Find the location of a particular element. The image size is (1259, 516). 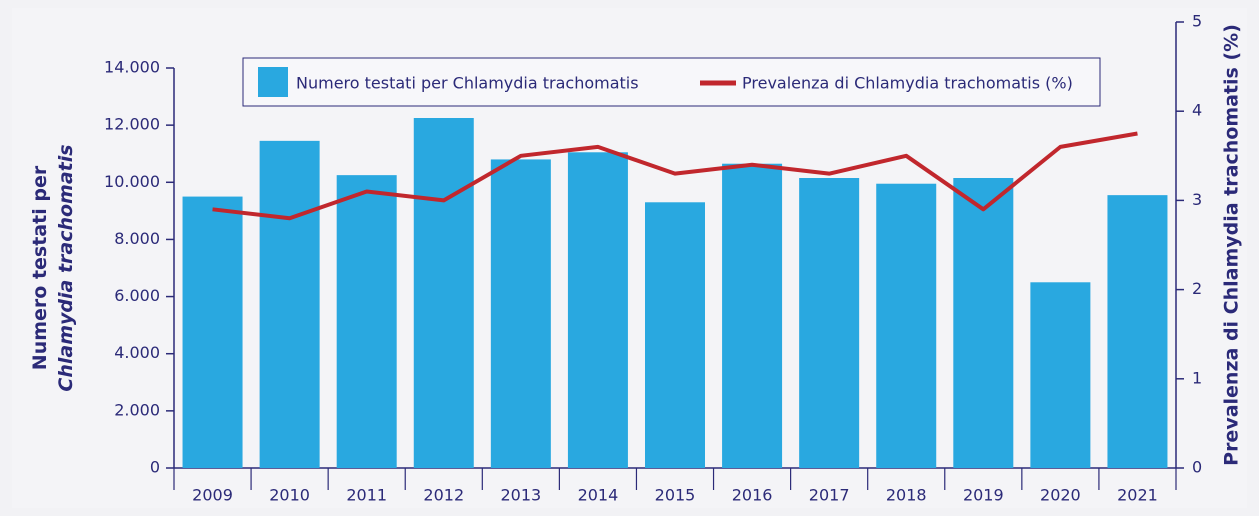

legend-swatch is located at coordinates (273, 82).